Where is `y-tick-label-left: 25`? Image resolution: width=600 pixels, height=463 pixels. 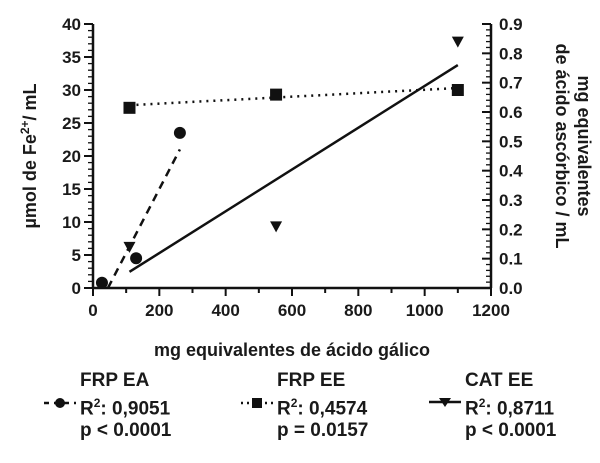 y-tick-label-left: 25 is located at coordinates (71, 123).